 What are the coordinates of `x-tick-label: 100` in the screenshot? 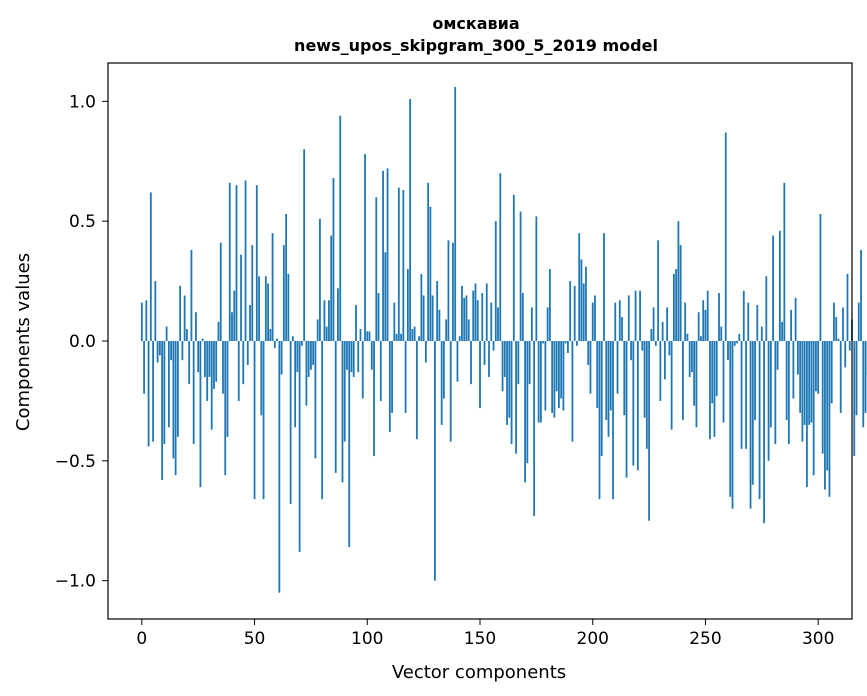 It's located at (367, 639).